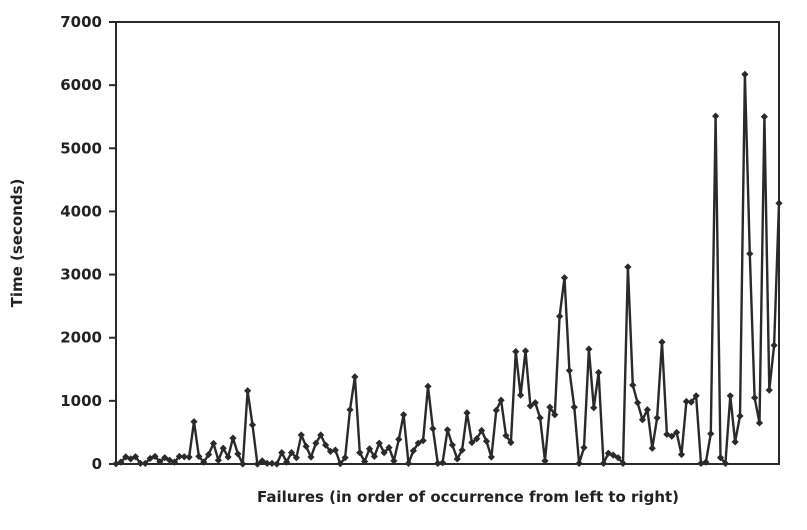  Describe the element at coordinates (81, 401) in the screenshot. I see `y-tick-label: 1000` at that location.